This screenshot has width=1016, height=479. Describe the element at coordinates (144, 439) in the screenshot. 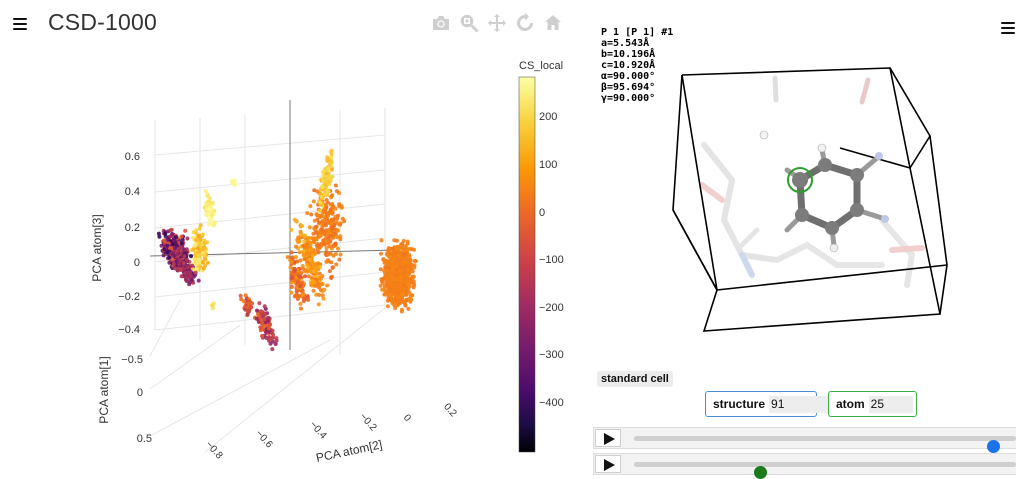

I see `y-tick-label: 0.5` at that location.